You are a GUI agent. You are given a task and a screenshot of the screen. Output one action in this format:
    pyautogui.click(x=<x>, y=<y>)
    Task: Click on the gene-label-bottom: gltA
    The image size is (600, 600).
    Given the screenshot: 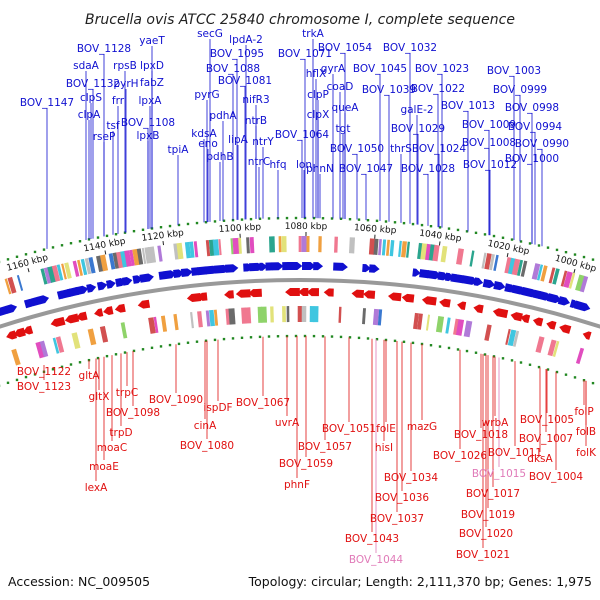 What is the action you would take?
    pyautogui.click(x=90, y=376)
    